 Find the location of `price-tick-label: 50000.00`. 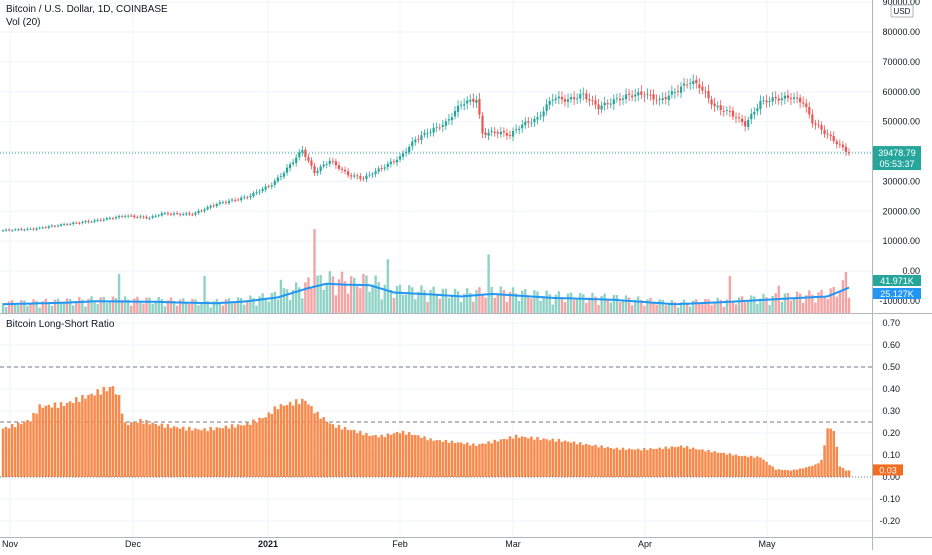

price-tick-label: 50000.00 is located at coordinates (901, 122).